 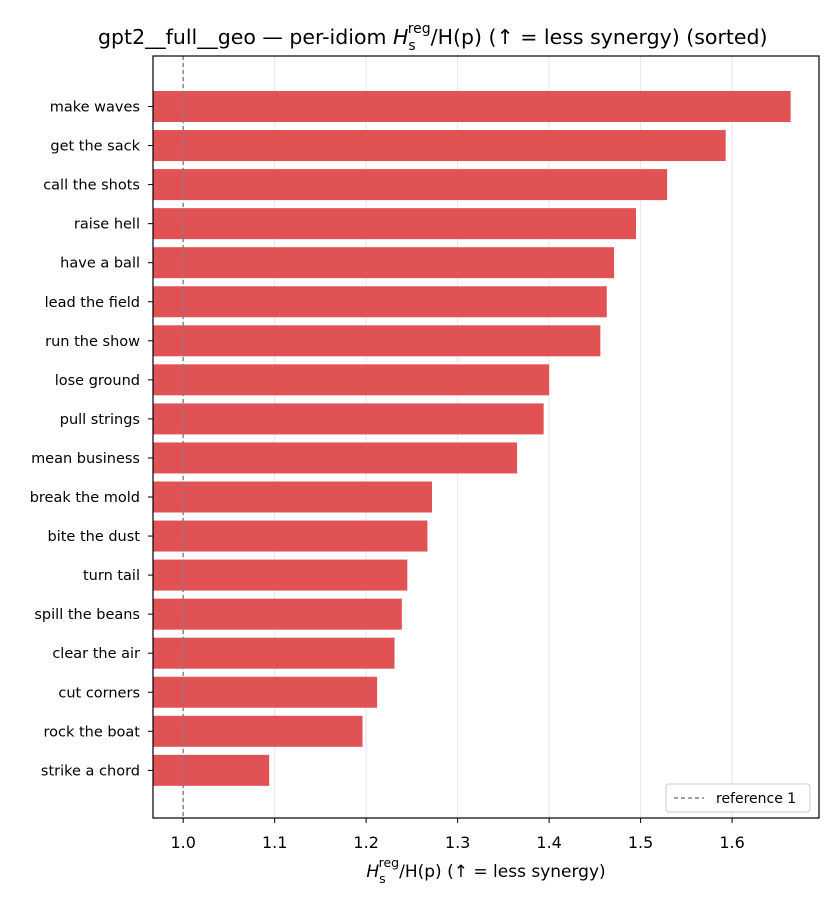 I want to click on y-tick-label: lose ground, so click(x=97, y=381).